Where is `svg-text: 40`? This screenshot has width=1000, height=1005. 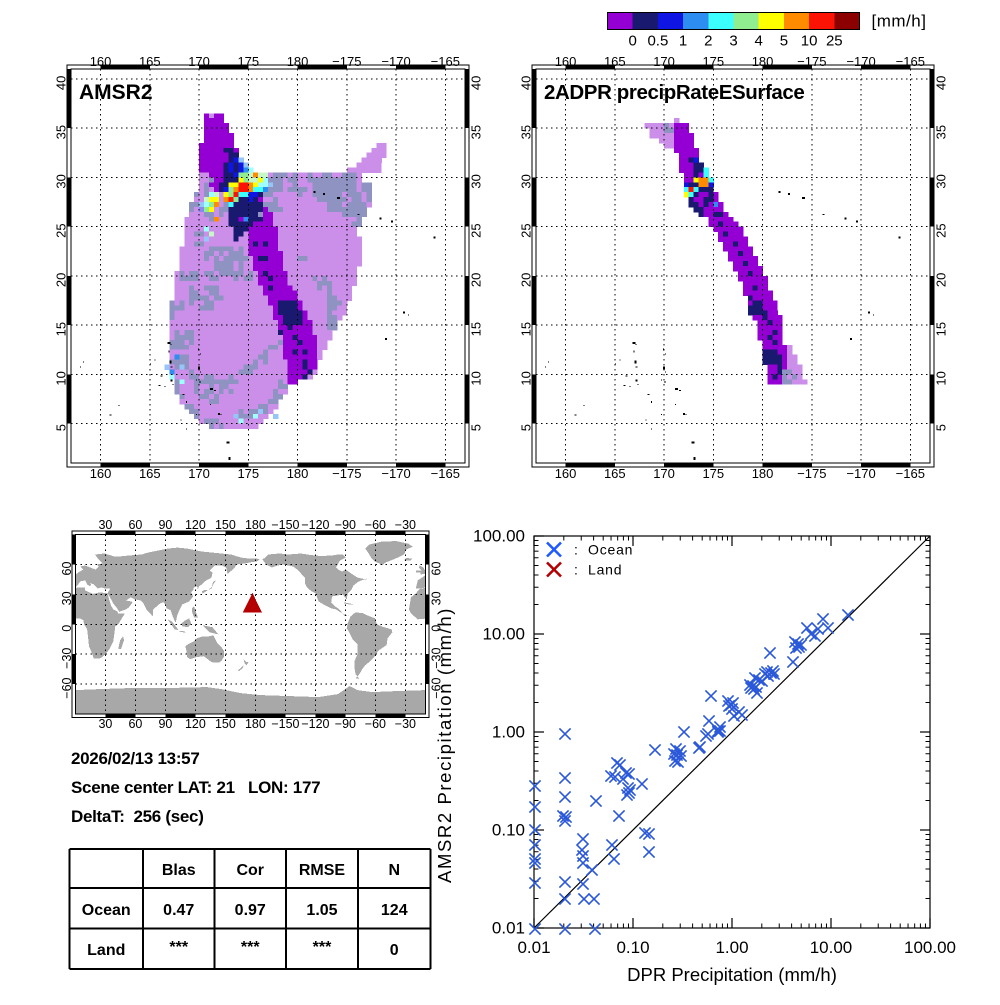 svg-text: 40 is located at coordinates (475, 83).